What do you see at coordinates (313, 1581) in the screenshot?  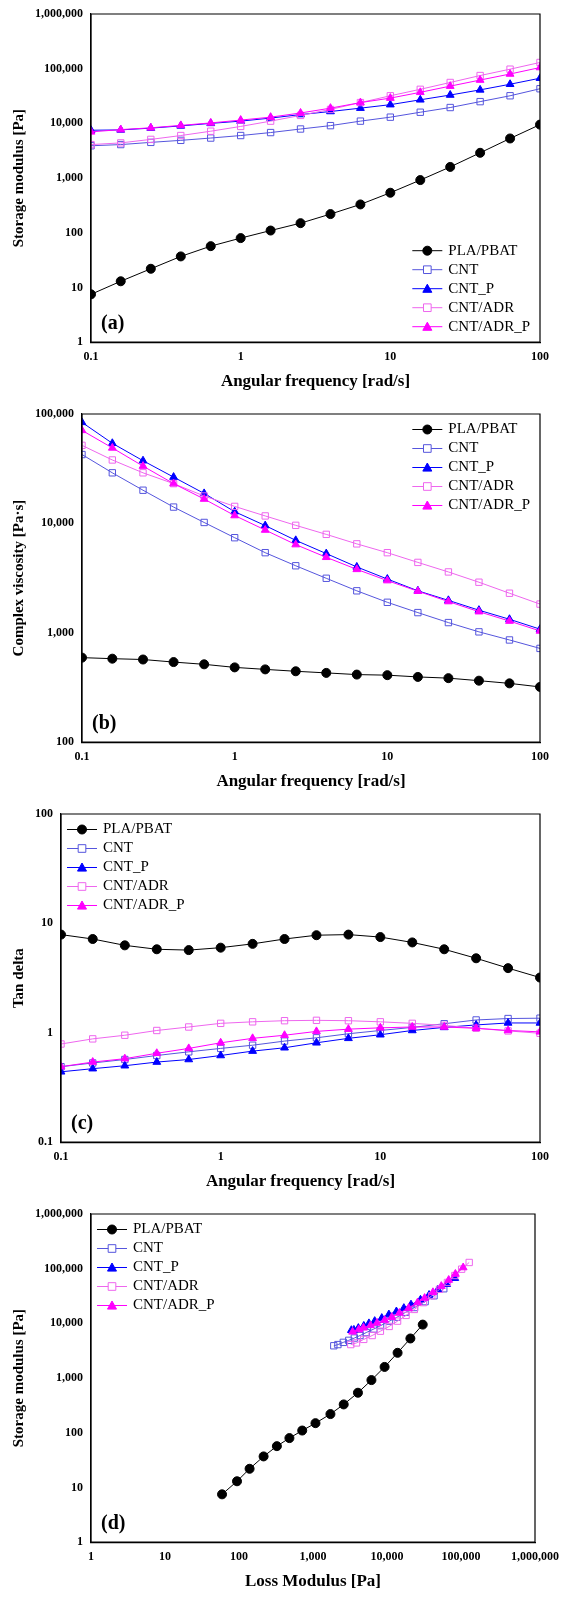 I see `x-axis-title: Loss Modulus [Pa]` at bounding box center [313, 1581].